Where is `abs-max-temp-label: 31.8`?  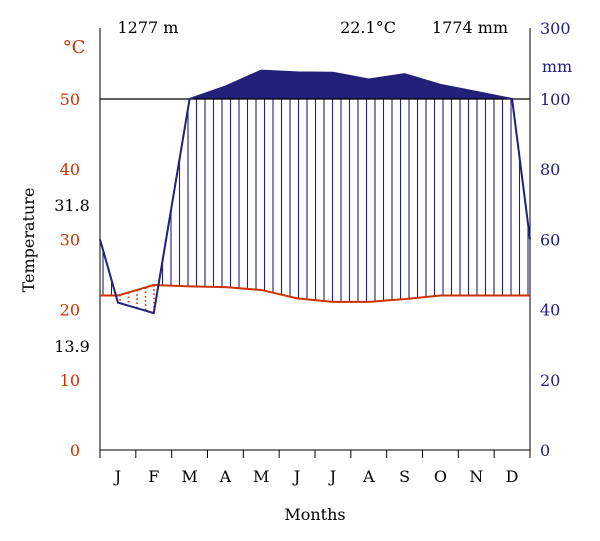
abs-max-temp-label: 31.8 is located at coordinates (72, 205).